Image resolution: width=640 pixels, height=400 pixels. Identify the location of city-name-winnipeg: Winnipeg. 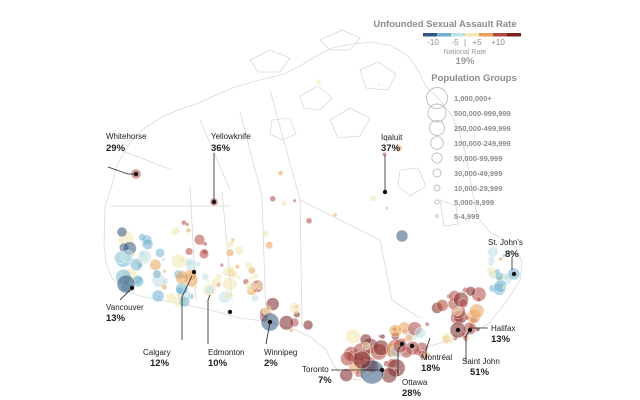
(280, 352).